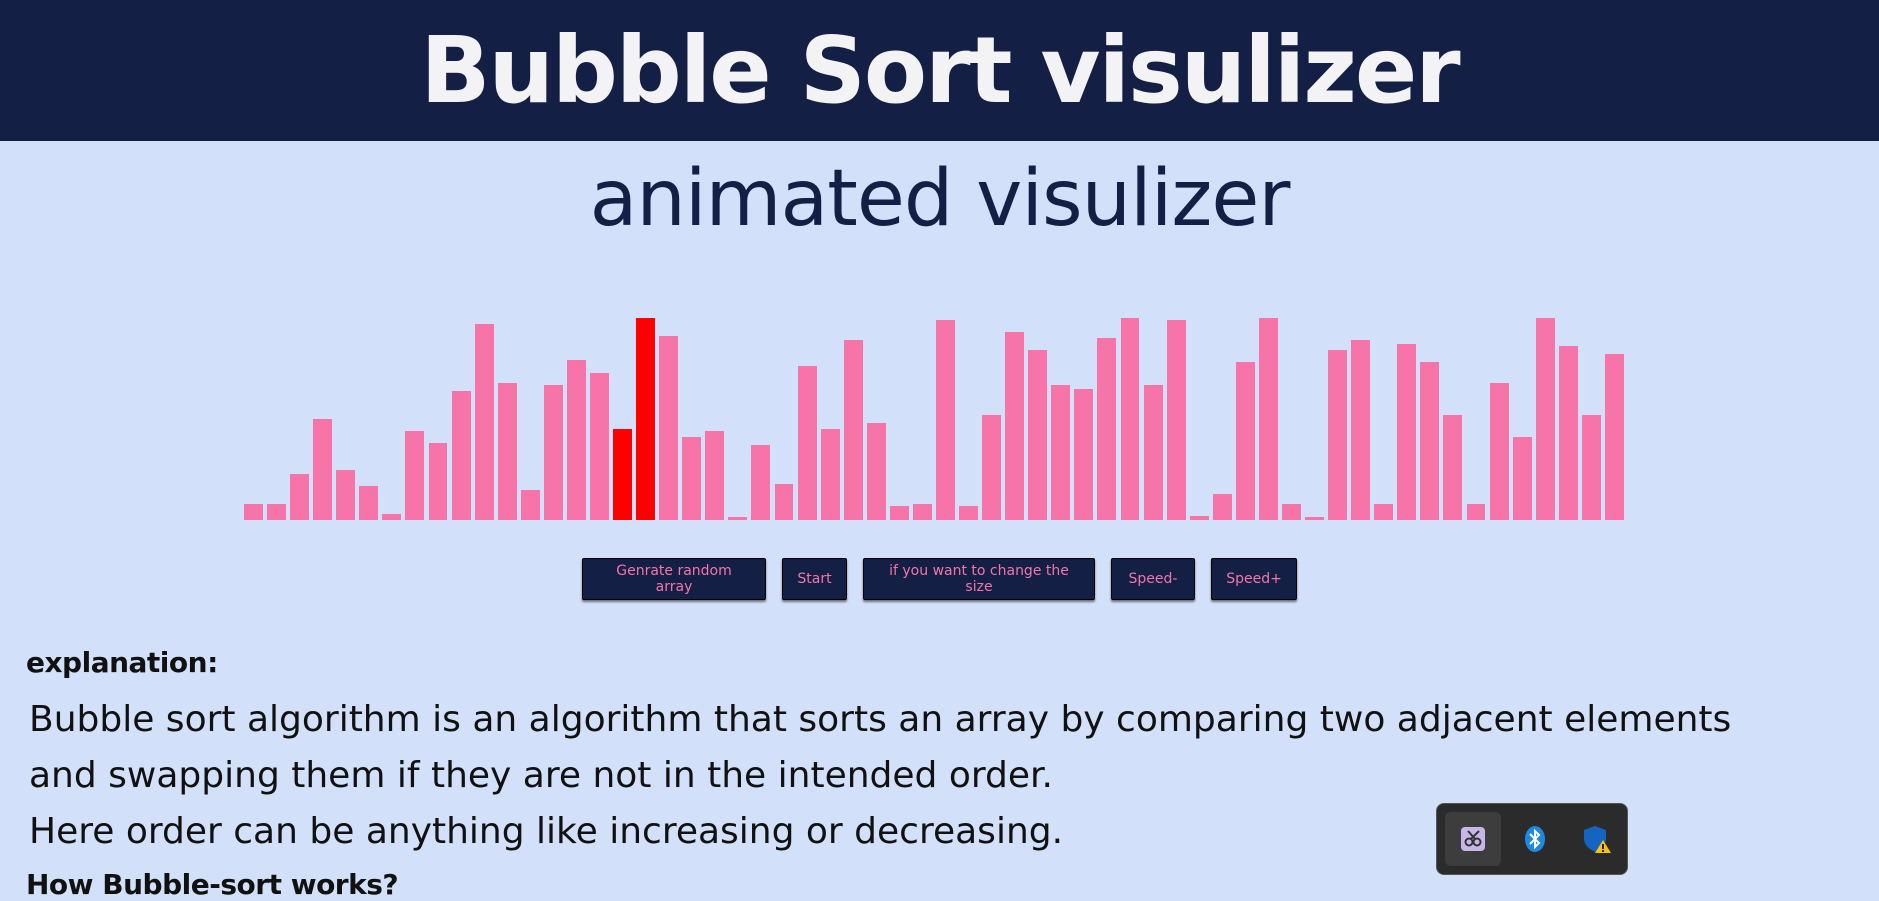  What do you see at coordinates (674, 579) in the screenshot?
I see `generate-random-array-button: Genrate random array` at bounding box center [674, 579].